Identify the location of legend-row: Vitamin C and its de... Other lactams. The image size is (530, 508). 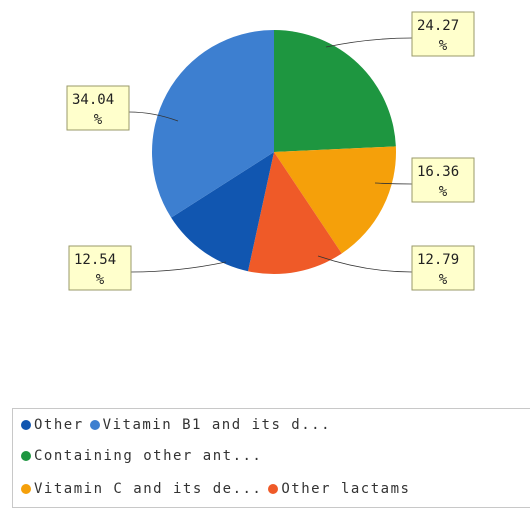
(218, 489).